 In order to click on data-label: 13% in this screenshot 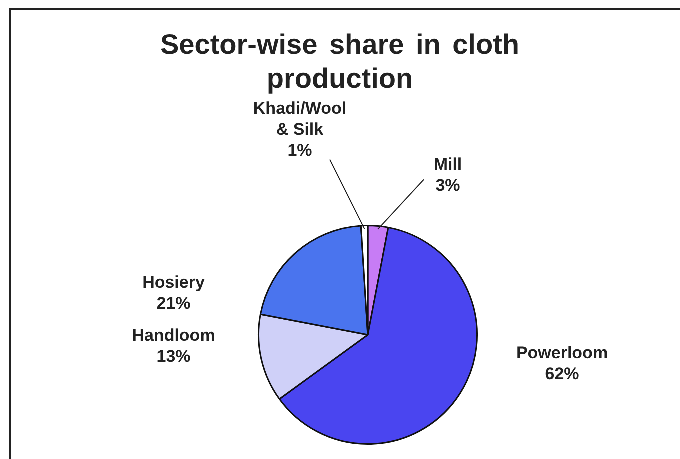, I will do `click(173, 356)`.